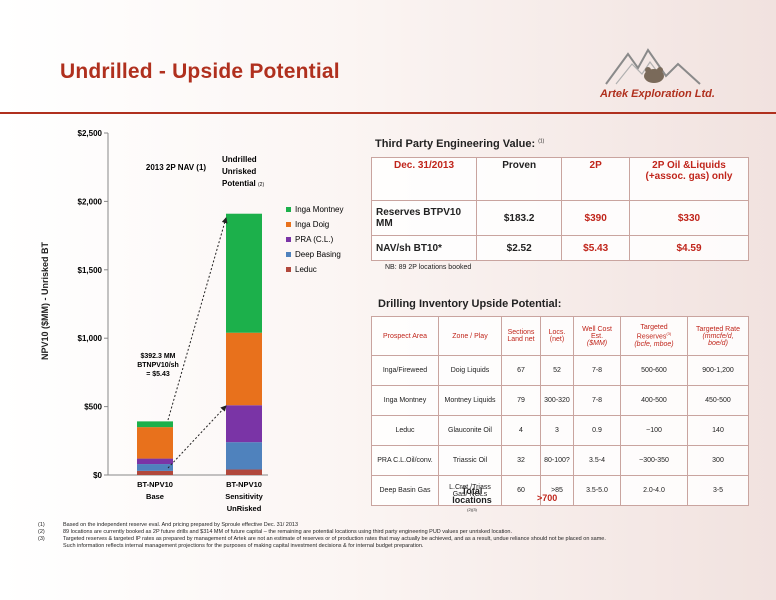 This screenshot has width=776, height=600. I want to click on di-cell-zone: L.Cret./Triass Gas/ NGLs, so click(470, 490).